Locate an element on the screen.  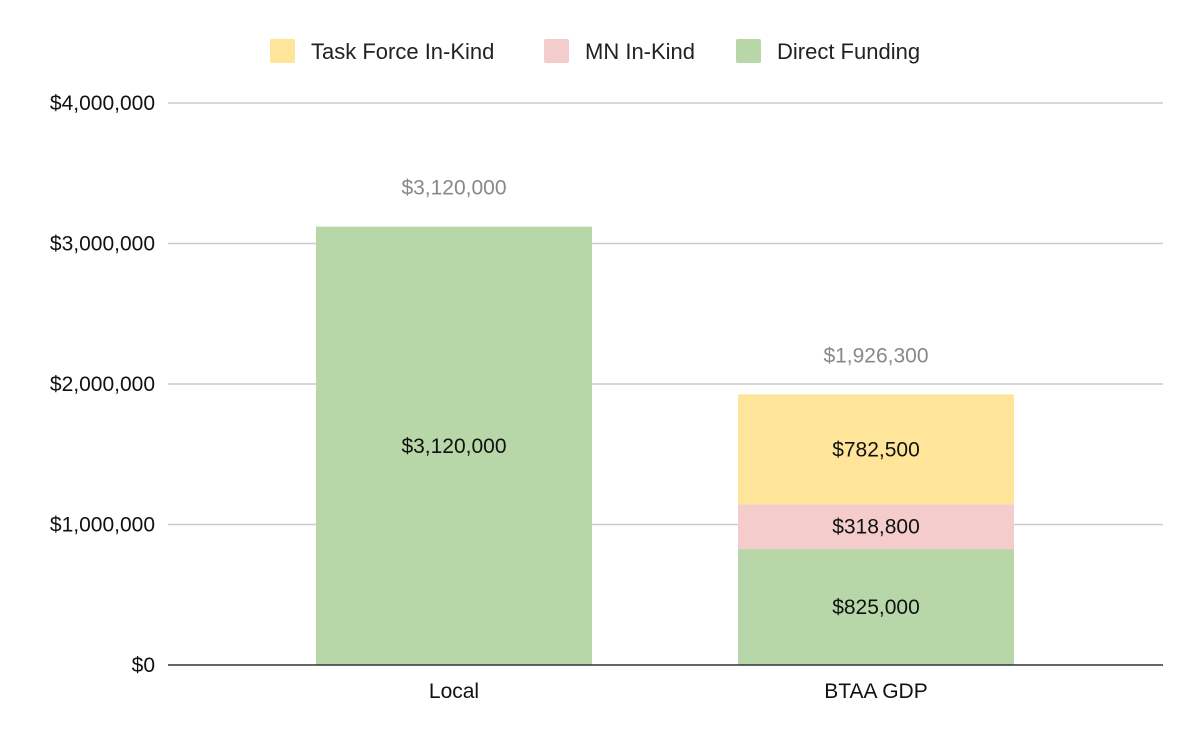
y-tick-label: $4,000,000 is located at coordinates (102, 103).